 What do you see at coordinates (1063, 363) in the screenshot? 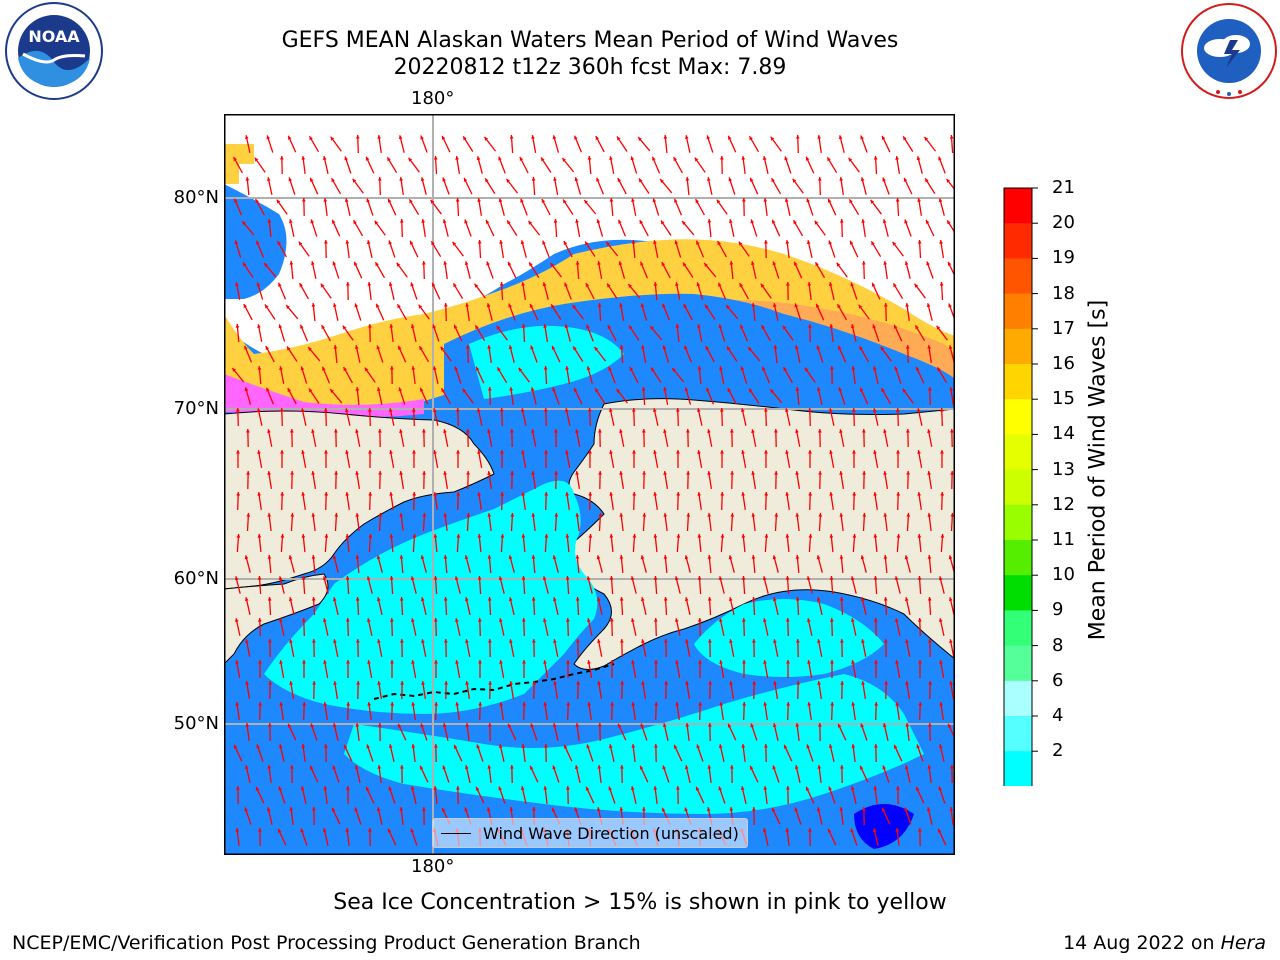
I see `colorbar-tick-label: 16` at bounding box center [1063, 363].